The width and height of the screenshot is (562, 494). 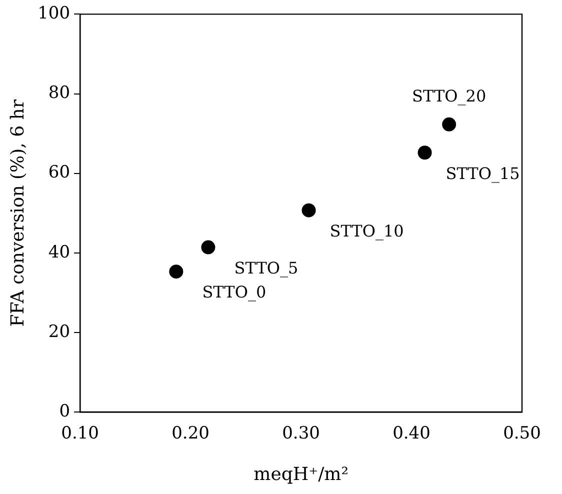 What do you see at coordinates (191, 434) in the screenshot?
I see `x-tick-label: 0.20` at bounding box center [191, 434].